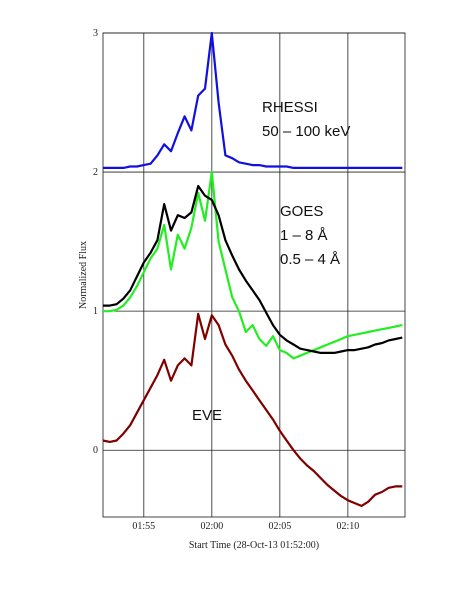 The height and width of the screenshot is (600, 464). What do you see at coordinates (95, 33) in the screenshot?
I see `y-tick-label: 3` at bounding box center [95, 33].